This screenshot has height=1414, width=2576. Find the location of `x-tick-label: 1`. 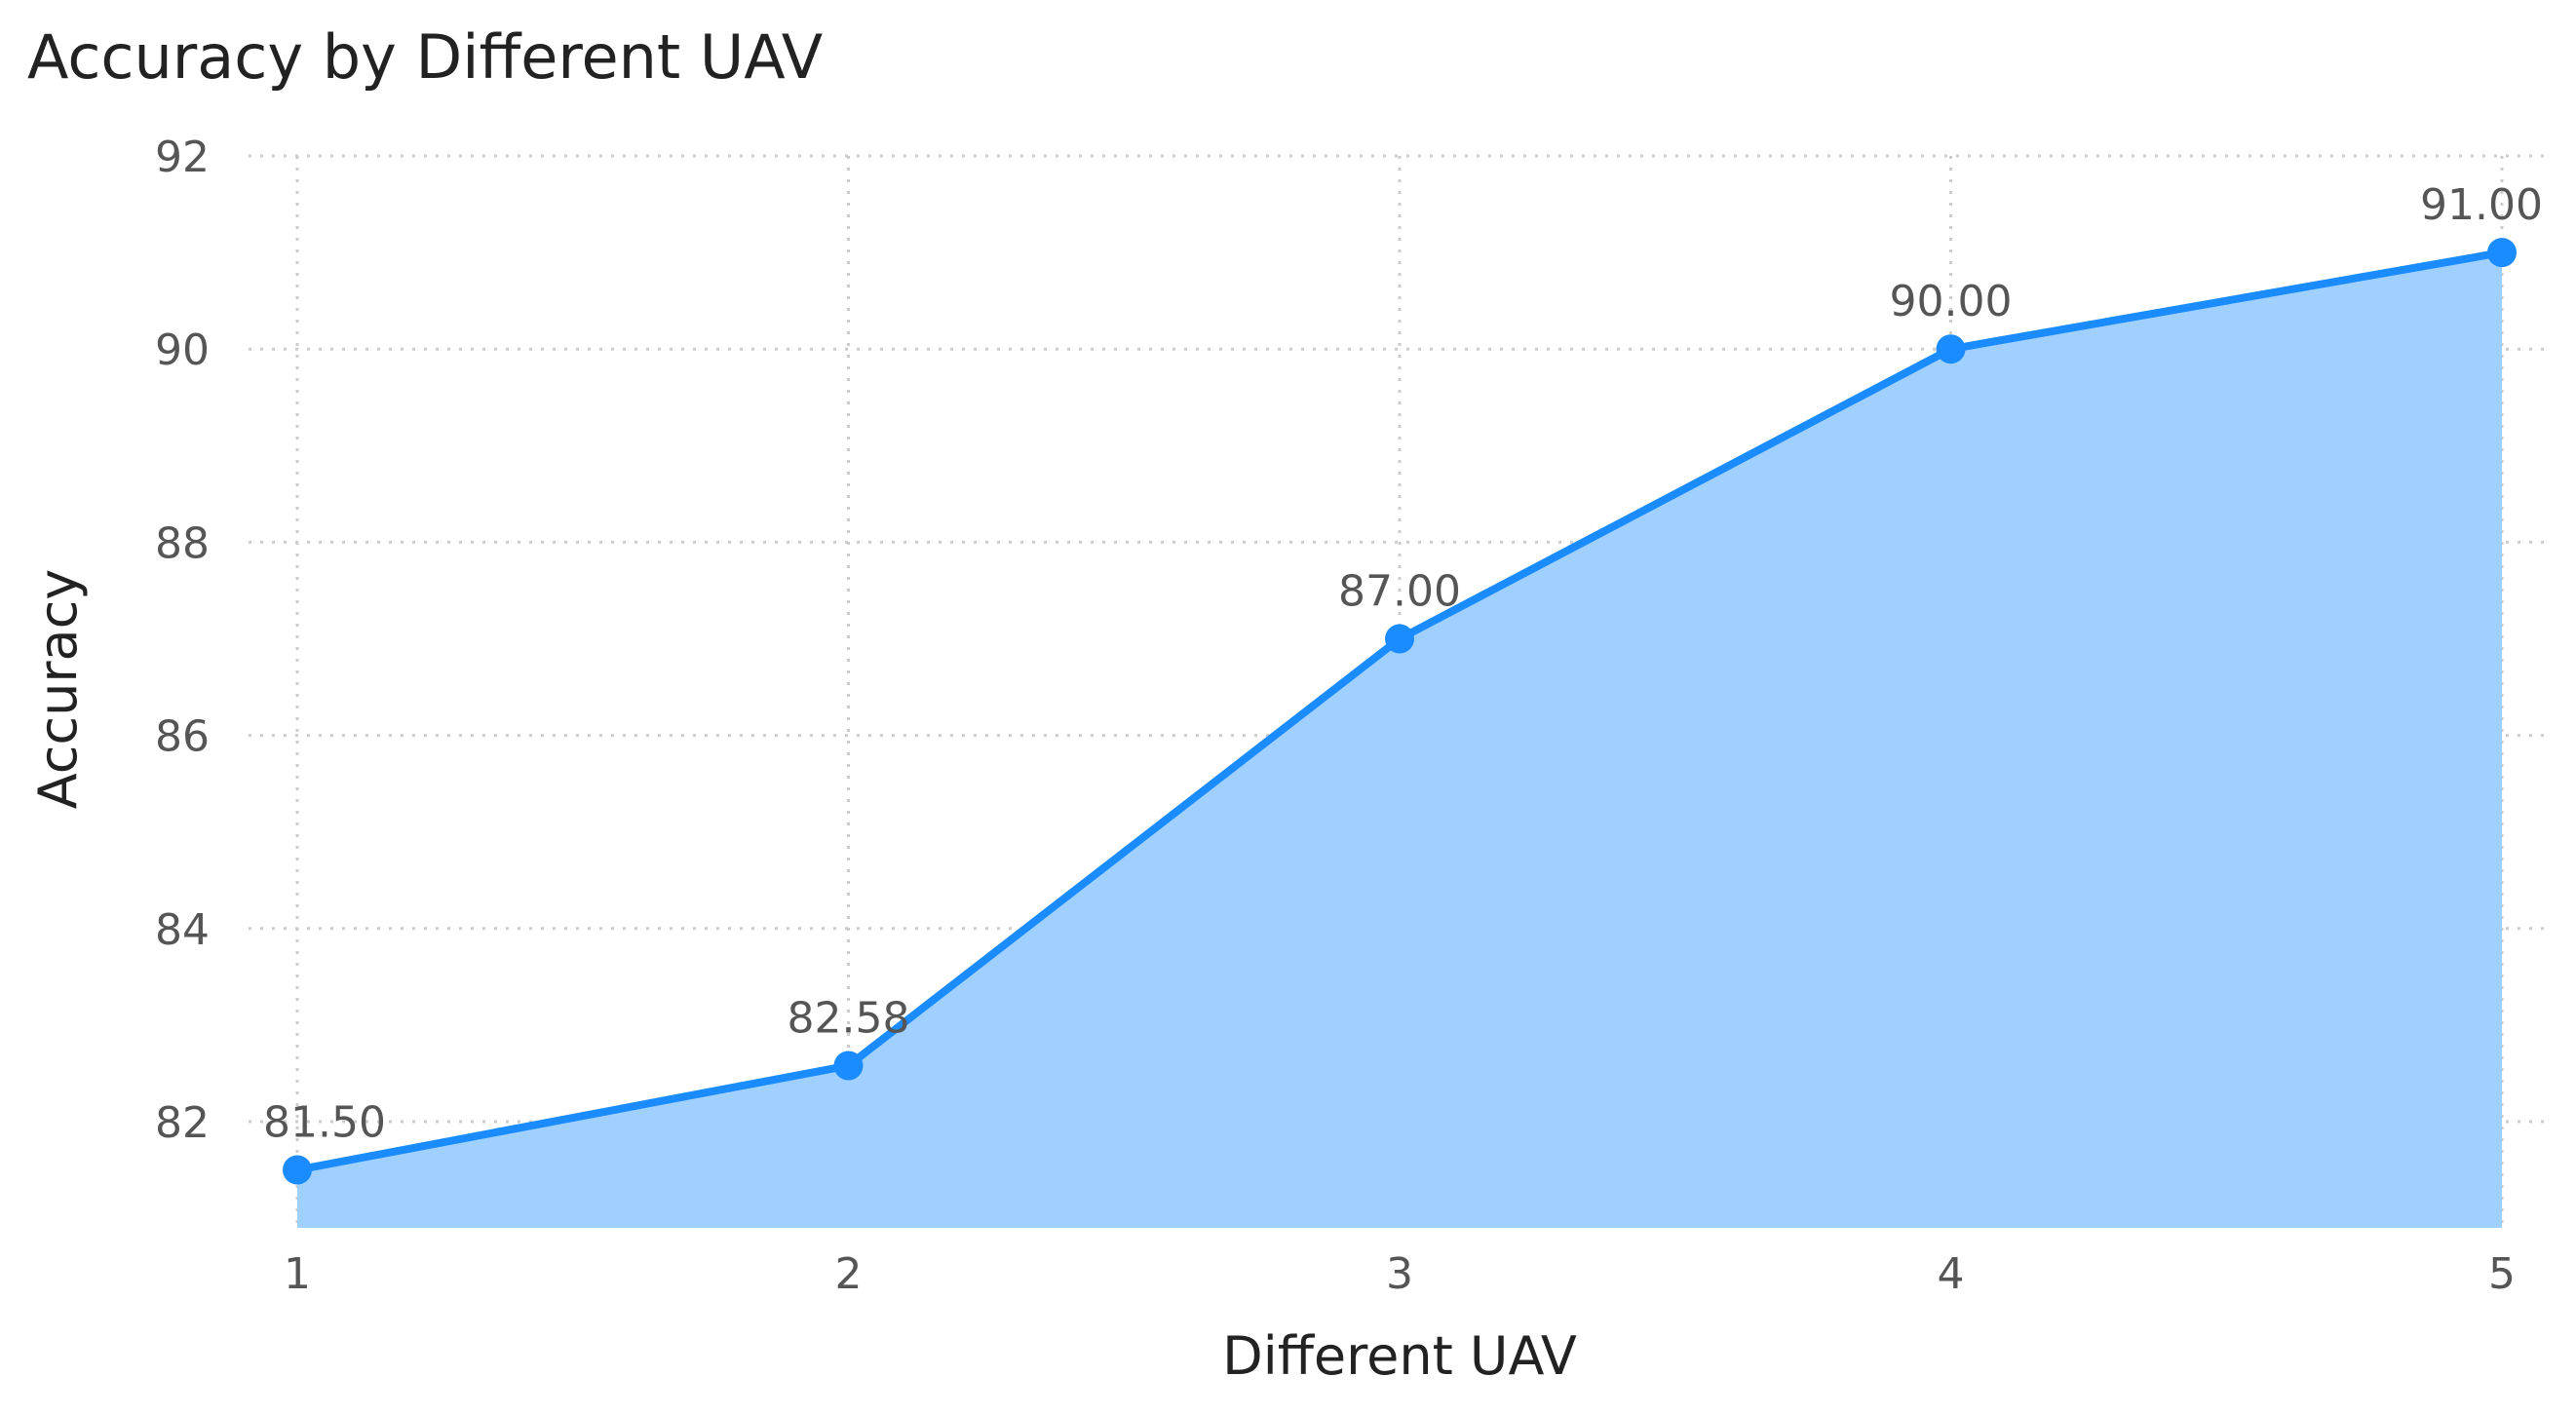

x-tick-label: 1 is located at coordinates (297, 1274).